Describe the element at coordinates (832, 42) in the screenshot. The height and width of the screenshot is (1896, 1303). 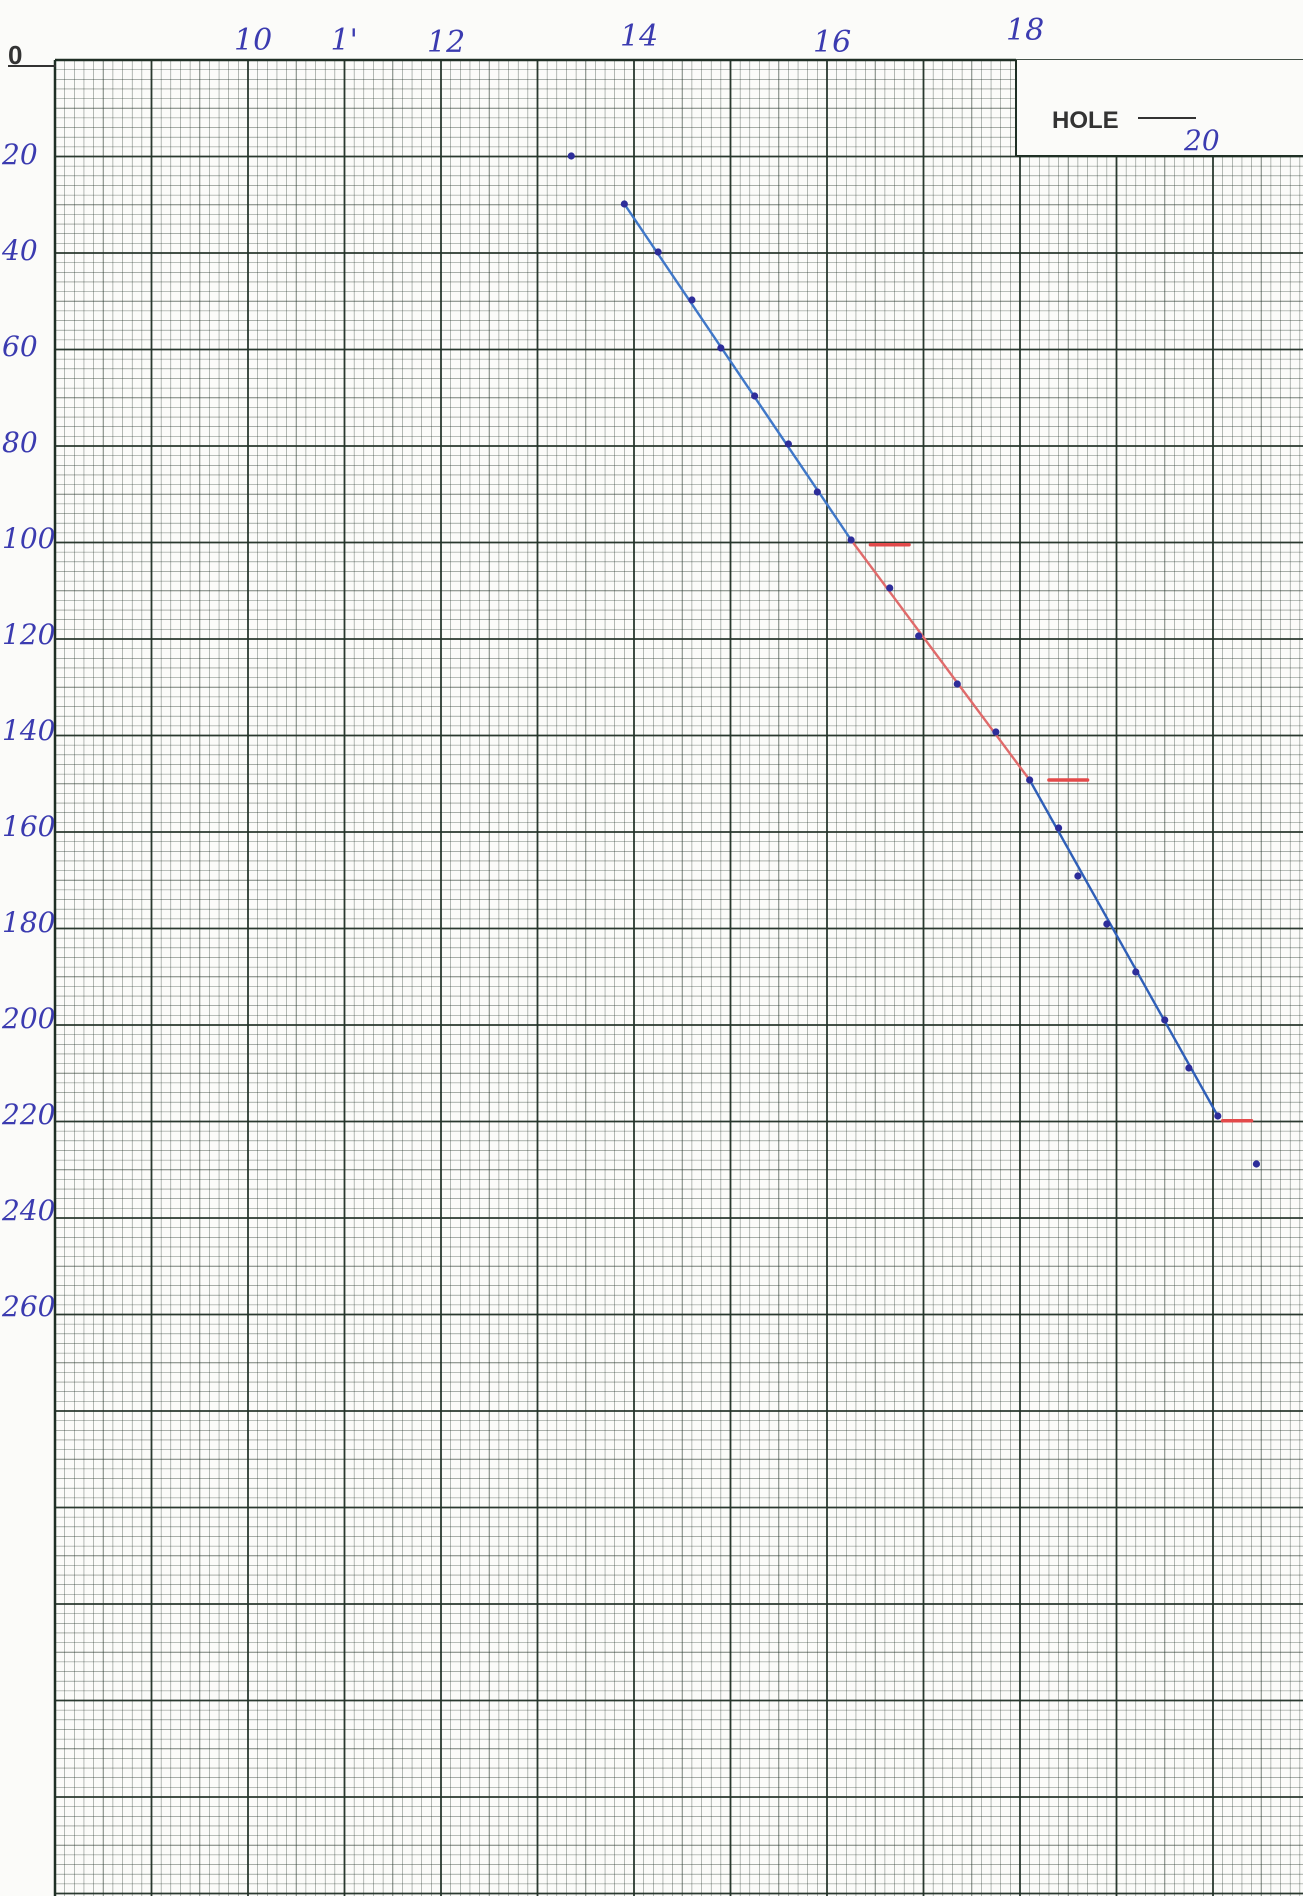
I see `x-tick-label: 16` at that location.